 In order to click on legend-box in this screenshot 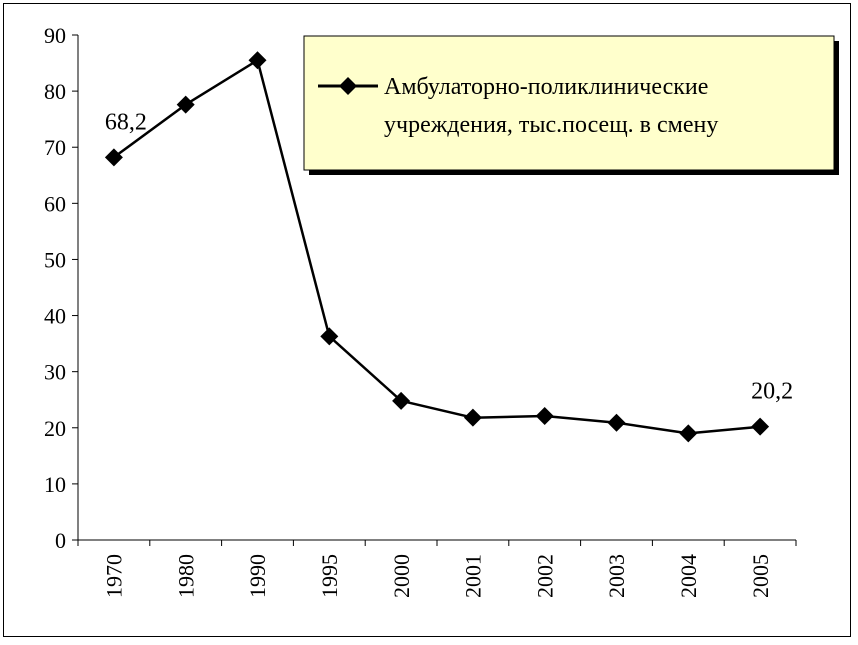, I will do `click(569, 103)`.